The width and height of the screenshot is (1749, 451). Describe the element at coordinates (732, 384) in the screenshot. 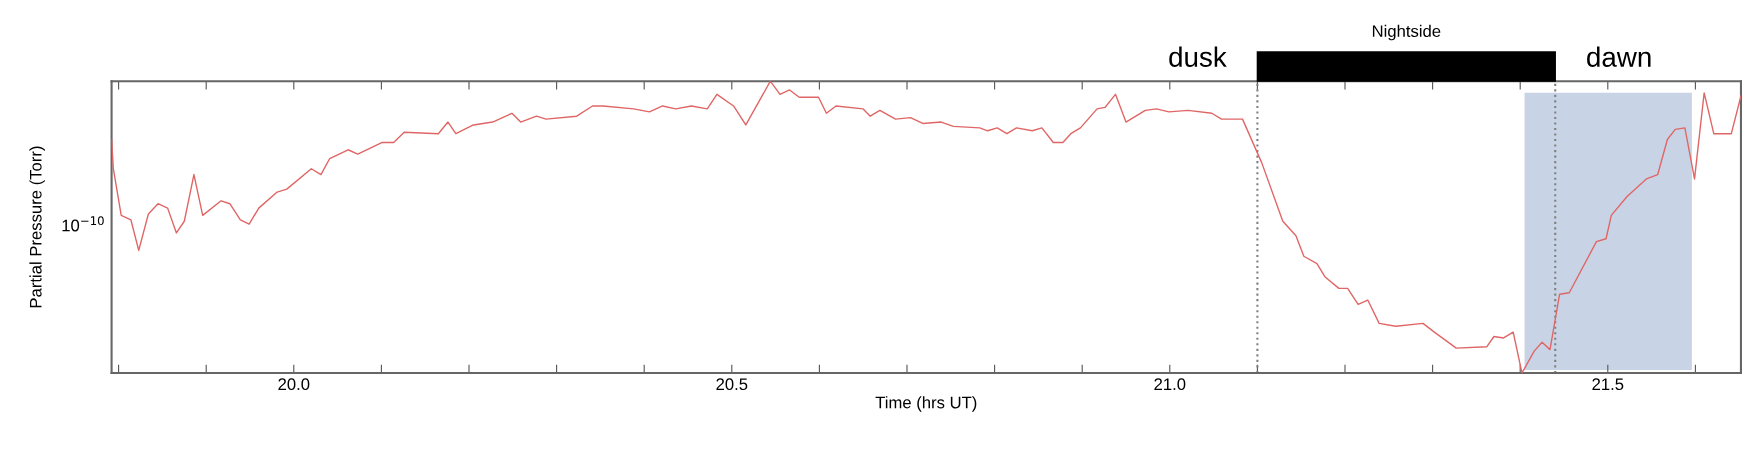

I see `x-tick-label: 20.5` at that location.